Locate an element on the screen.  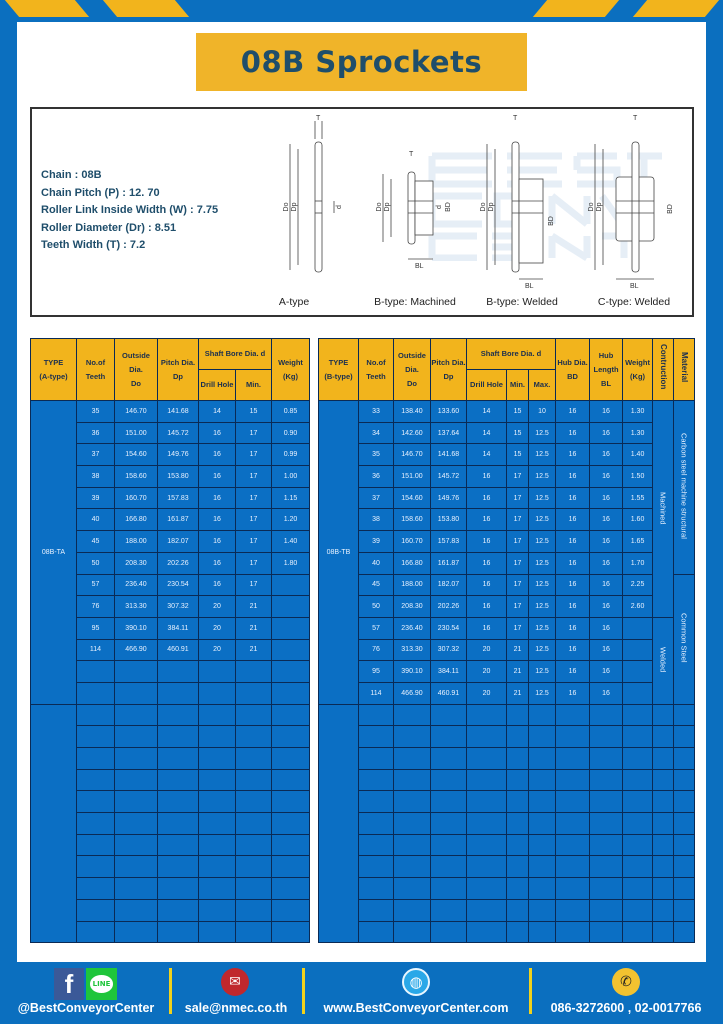
table-cell: 76 is located at coordinates (376, 650).